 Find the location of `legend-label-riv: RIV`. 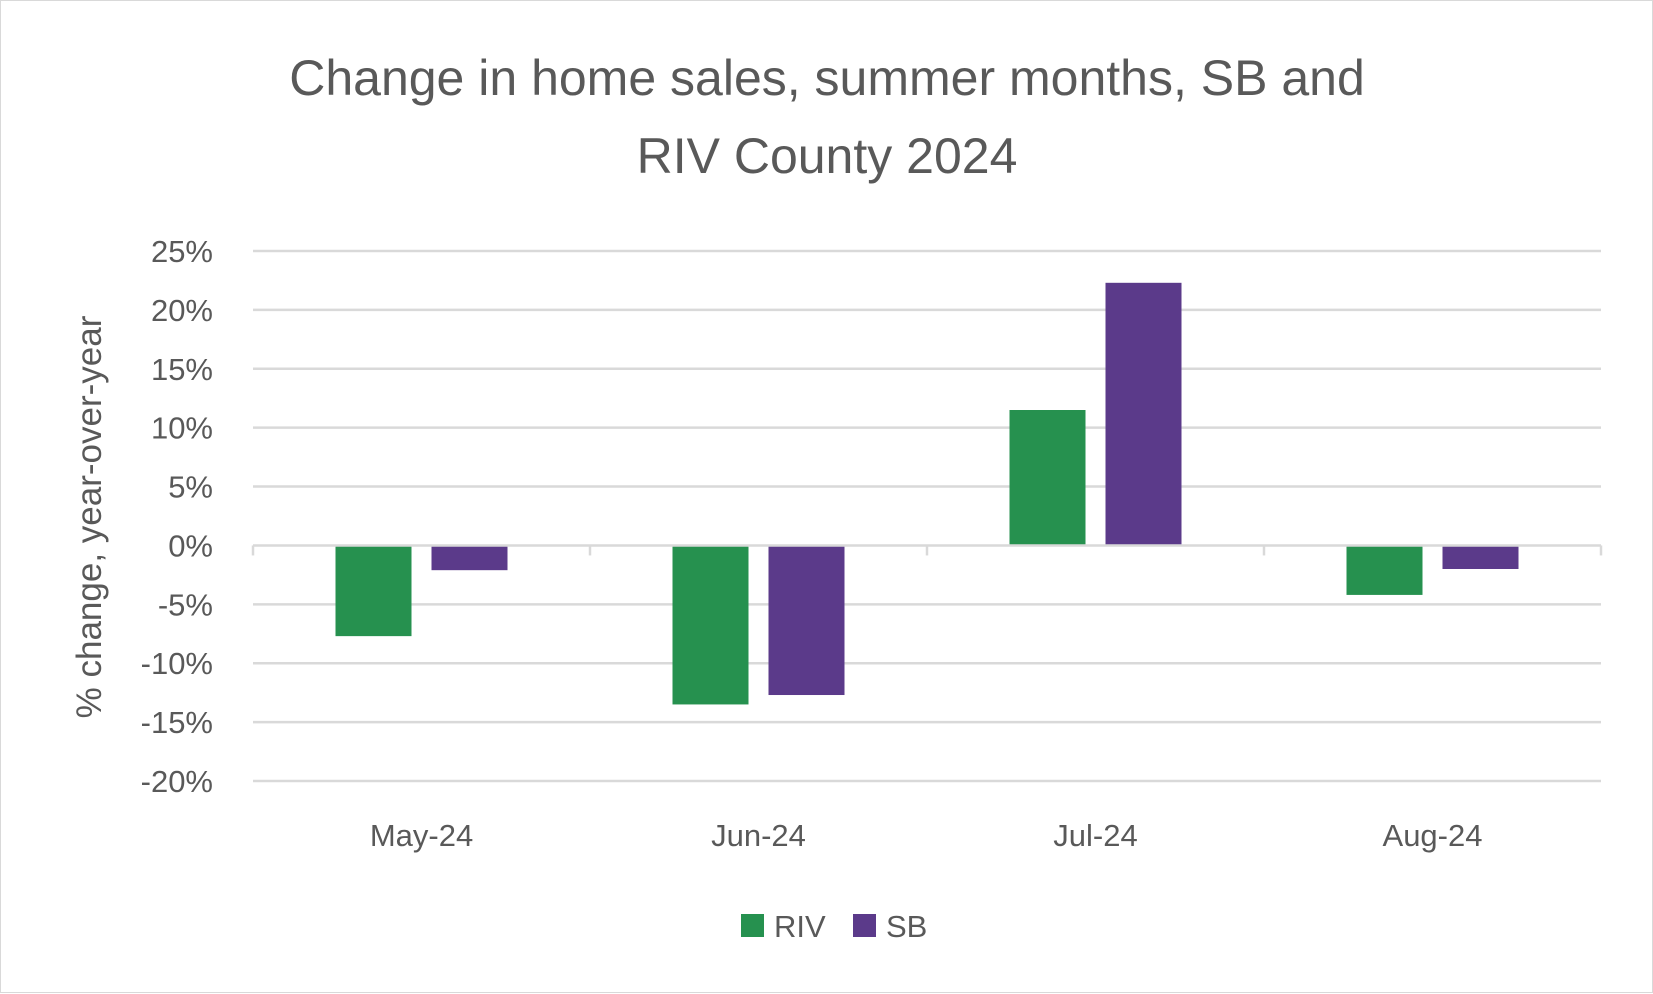

legend-label-riv: RIV is located at coordinates (800, 926).